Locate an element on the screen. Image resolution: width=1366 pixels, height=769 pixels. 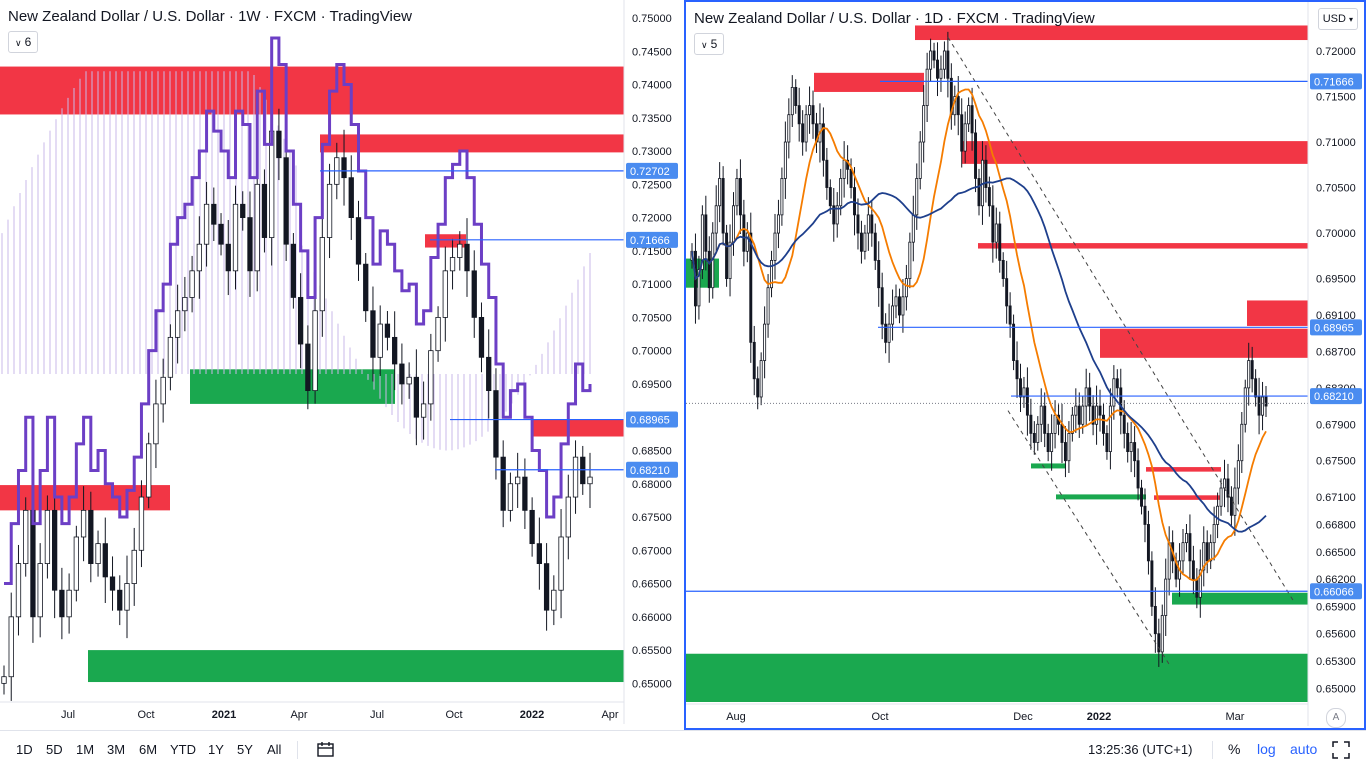
date-range-icon is located at coordinates (326, 750).